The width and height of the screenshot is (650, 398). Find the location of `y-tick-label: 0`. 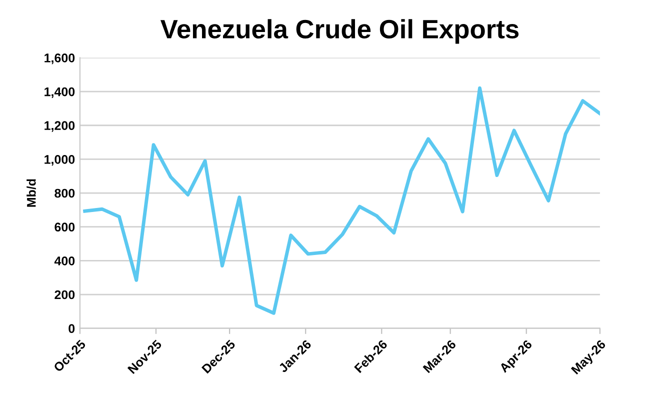

y-tick-label: 0 is located at coordinates (71, 328).